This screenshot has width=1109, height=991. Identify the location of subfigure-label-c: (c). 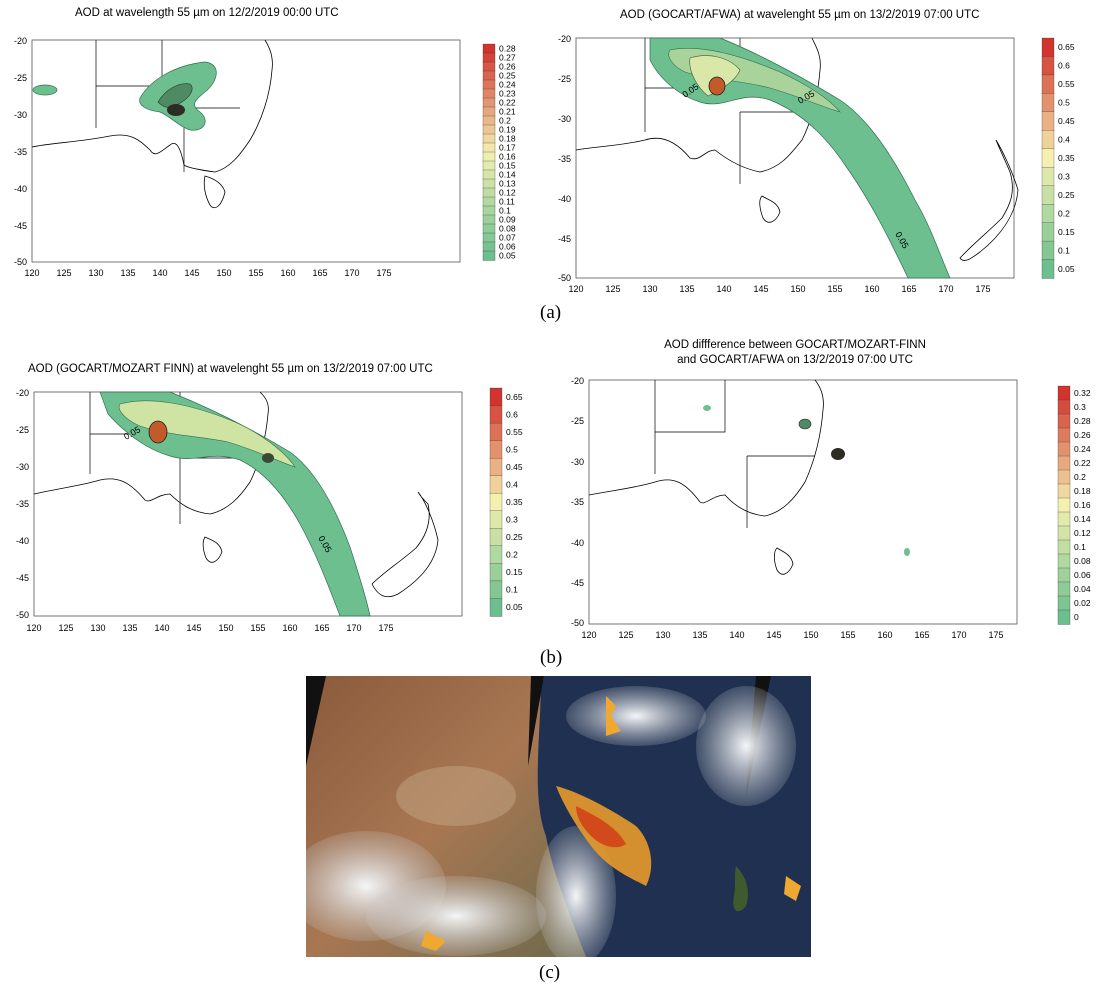
(550, 972).